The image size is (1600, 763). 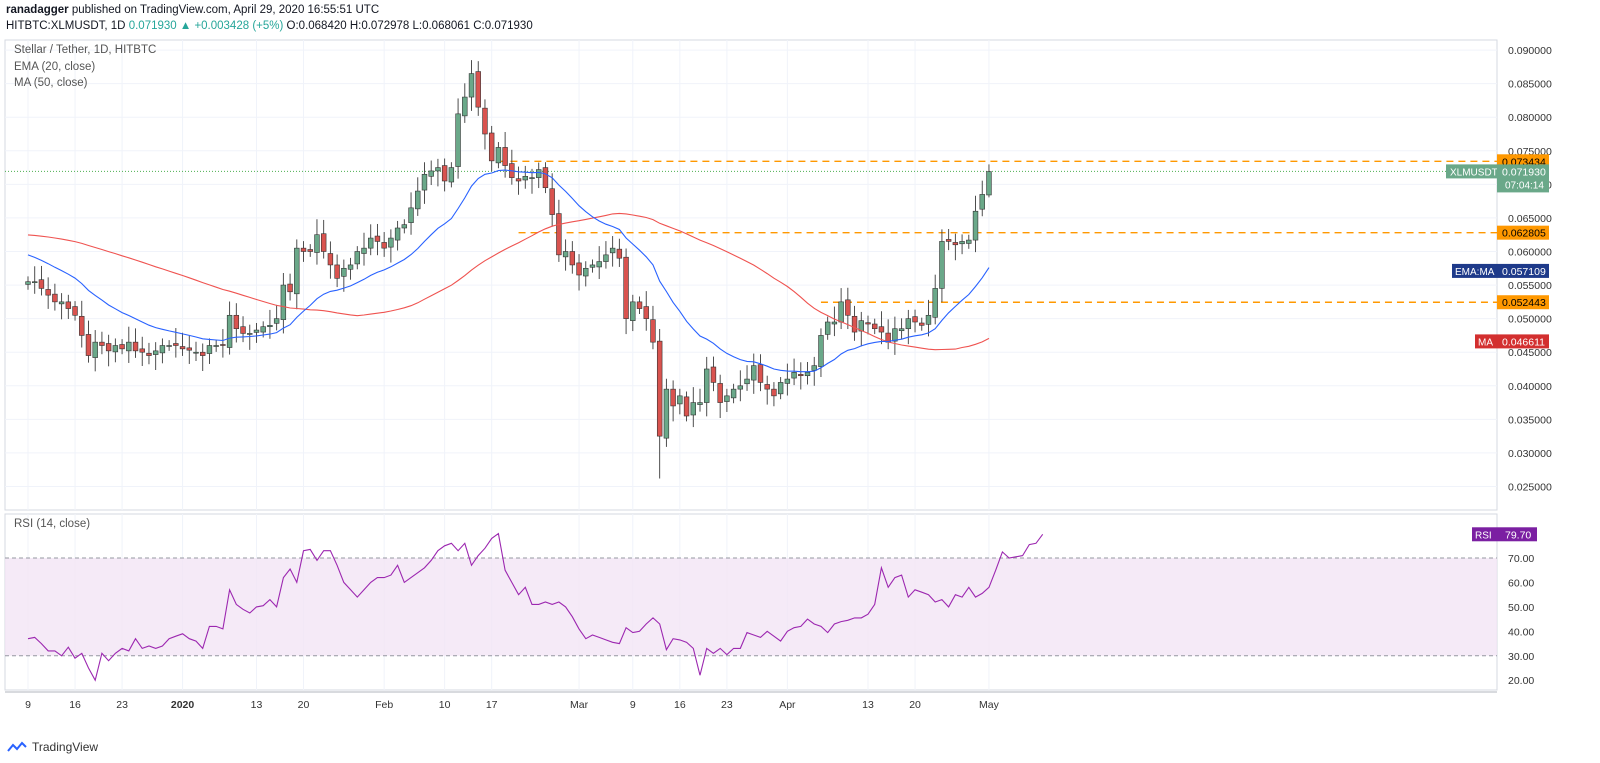 I want to click on price-tick-label: 0.045000, so click(x=1530, y=353).